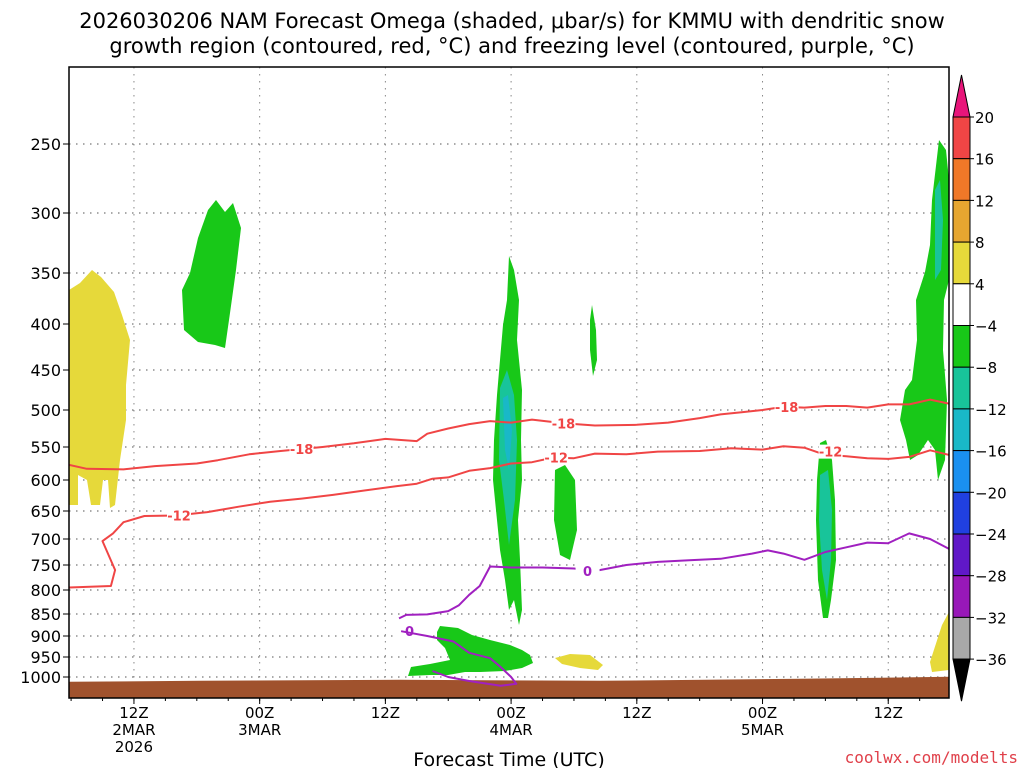  I want to click on omega-region-green-far-right, so click(924, 310).